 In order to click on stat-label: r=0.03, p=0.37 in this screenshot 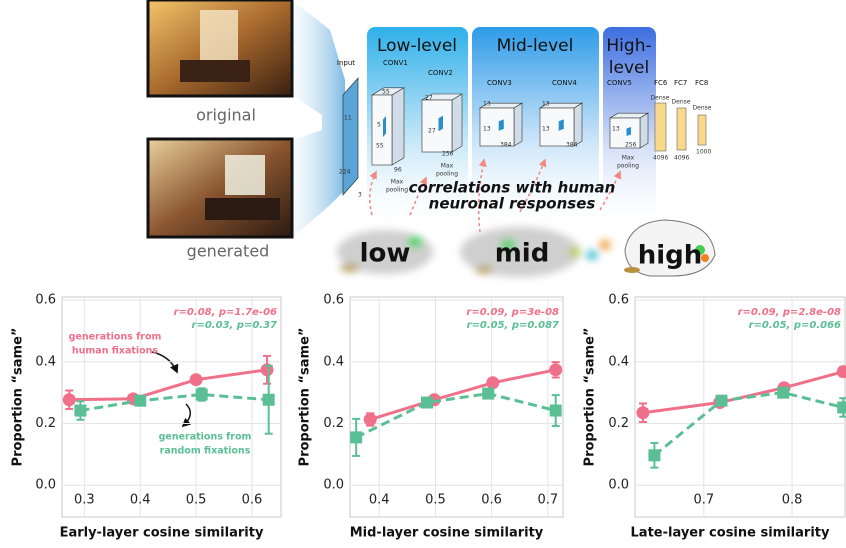, I will do `click(235, 325)`.